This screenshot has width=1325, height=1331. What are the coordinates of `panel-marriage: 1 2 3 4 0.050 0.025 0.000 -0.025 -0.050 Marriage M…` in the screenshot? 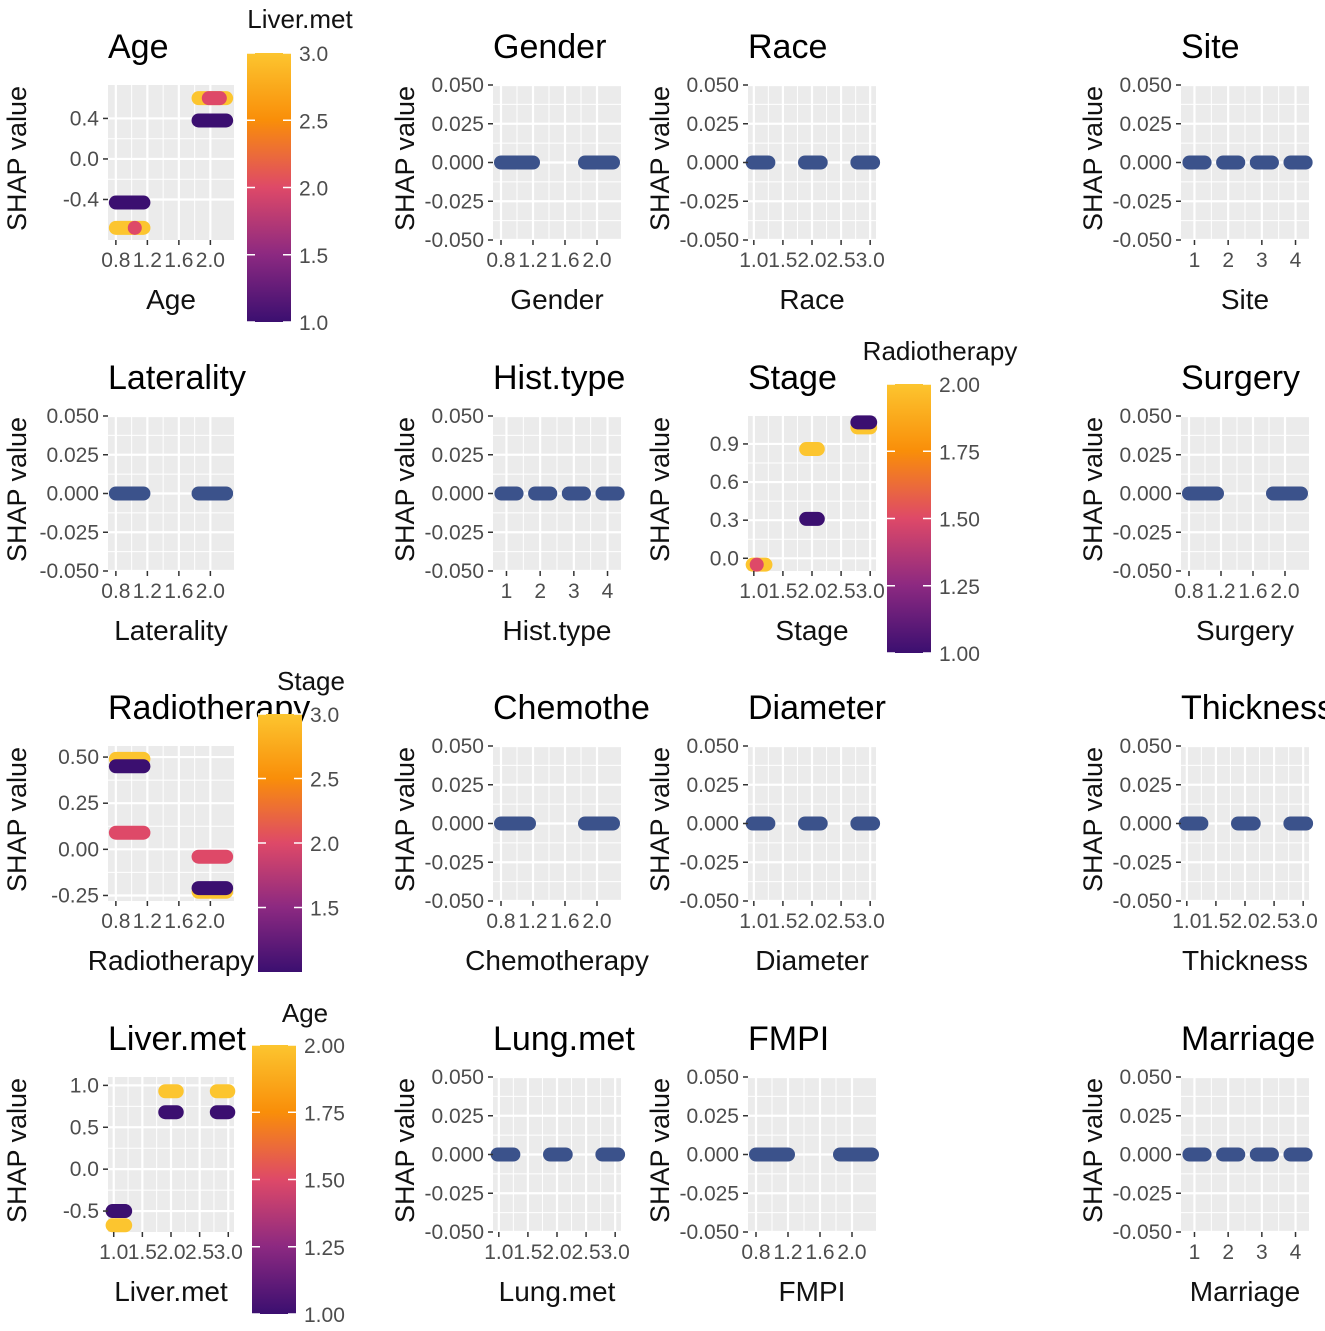 It's located at (1196, 1163).